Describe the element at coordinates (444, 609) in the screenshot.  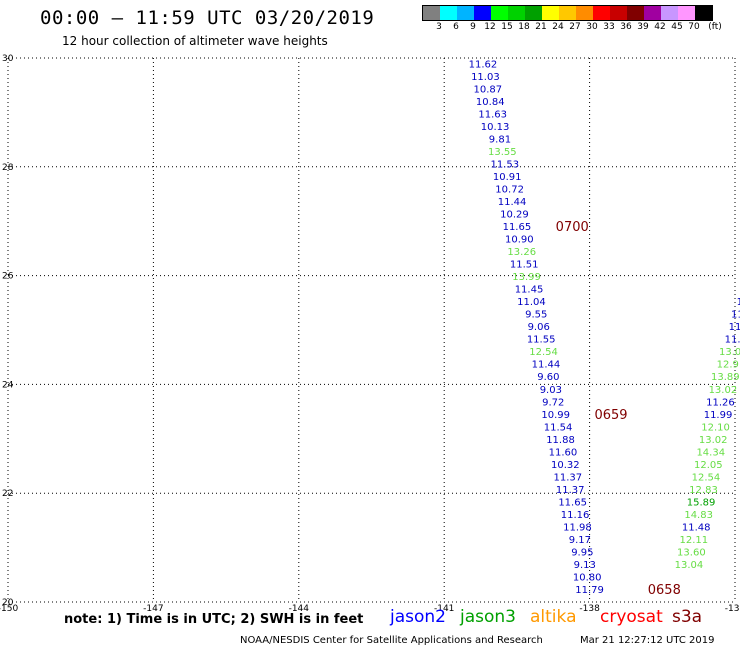
I see `lon-tick-label: -141` at that location.